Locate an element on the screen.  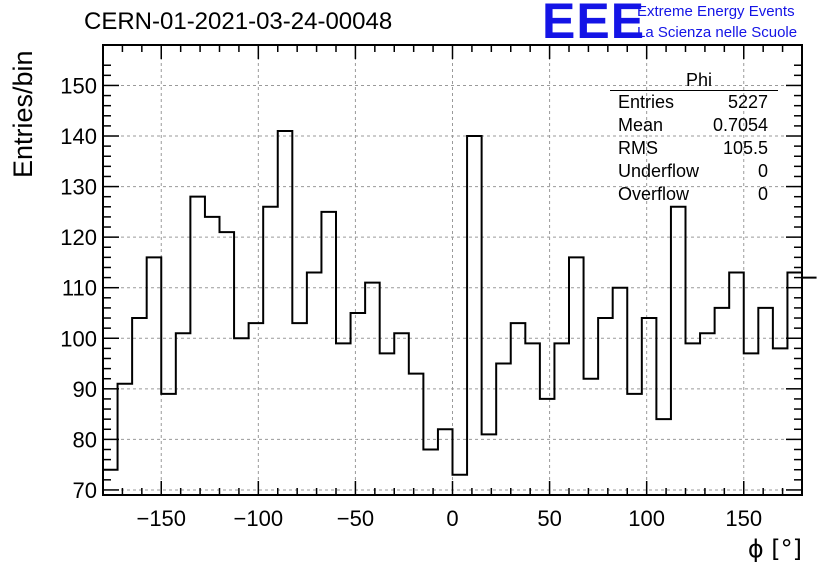
x-tick-label: −50 is located at coordinates (355, 518).